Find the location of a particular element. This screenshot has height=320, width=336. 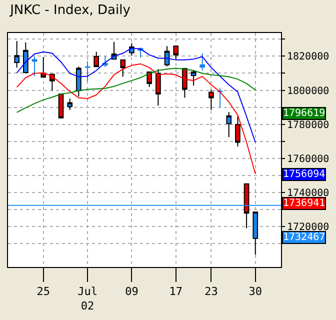

text: 1796619 is located at coordinates (304, 113).